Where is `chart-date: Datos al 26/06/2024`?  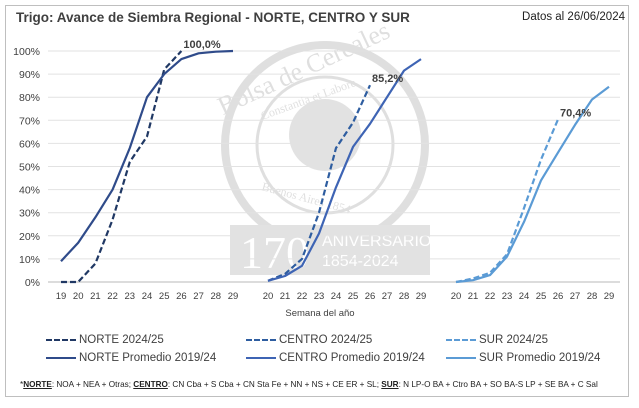
chart-date: Datos al 26/06/2024 is located at coordinates (573, 17).